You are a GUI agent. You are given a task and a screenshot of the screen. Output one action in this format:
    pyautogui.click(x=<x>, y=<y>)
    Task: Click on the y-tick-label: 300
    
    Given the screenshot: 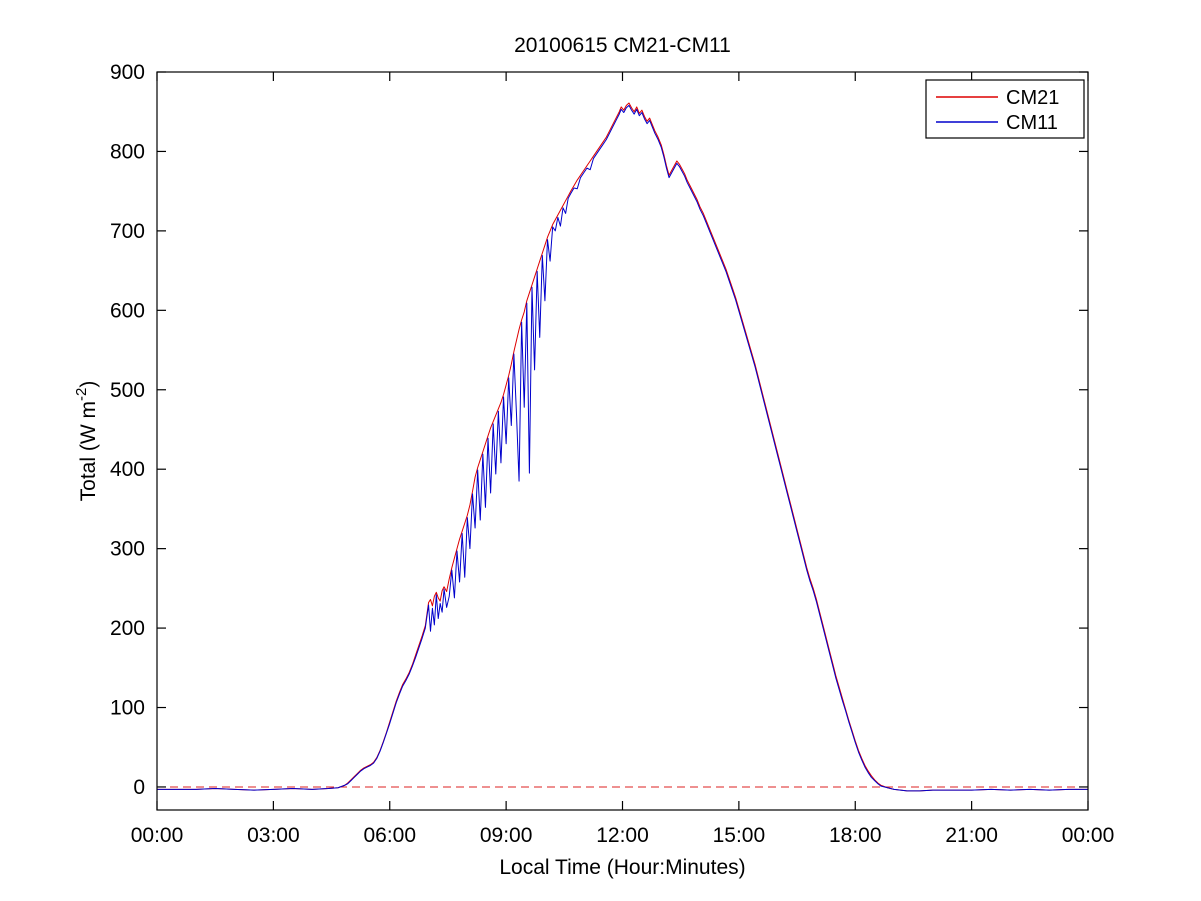 What is the action you would take?
    pyautogui.click(x=127, y=549)
    